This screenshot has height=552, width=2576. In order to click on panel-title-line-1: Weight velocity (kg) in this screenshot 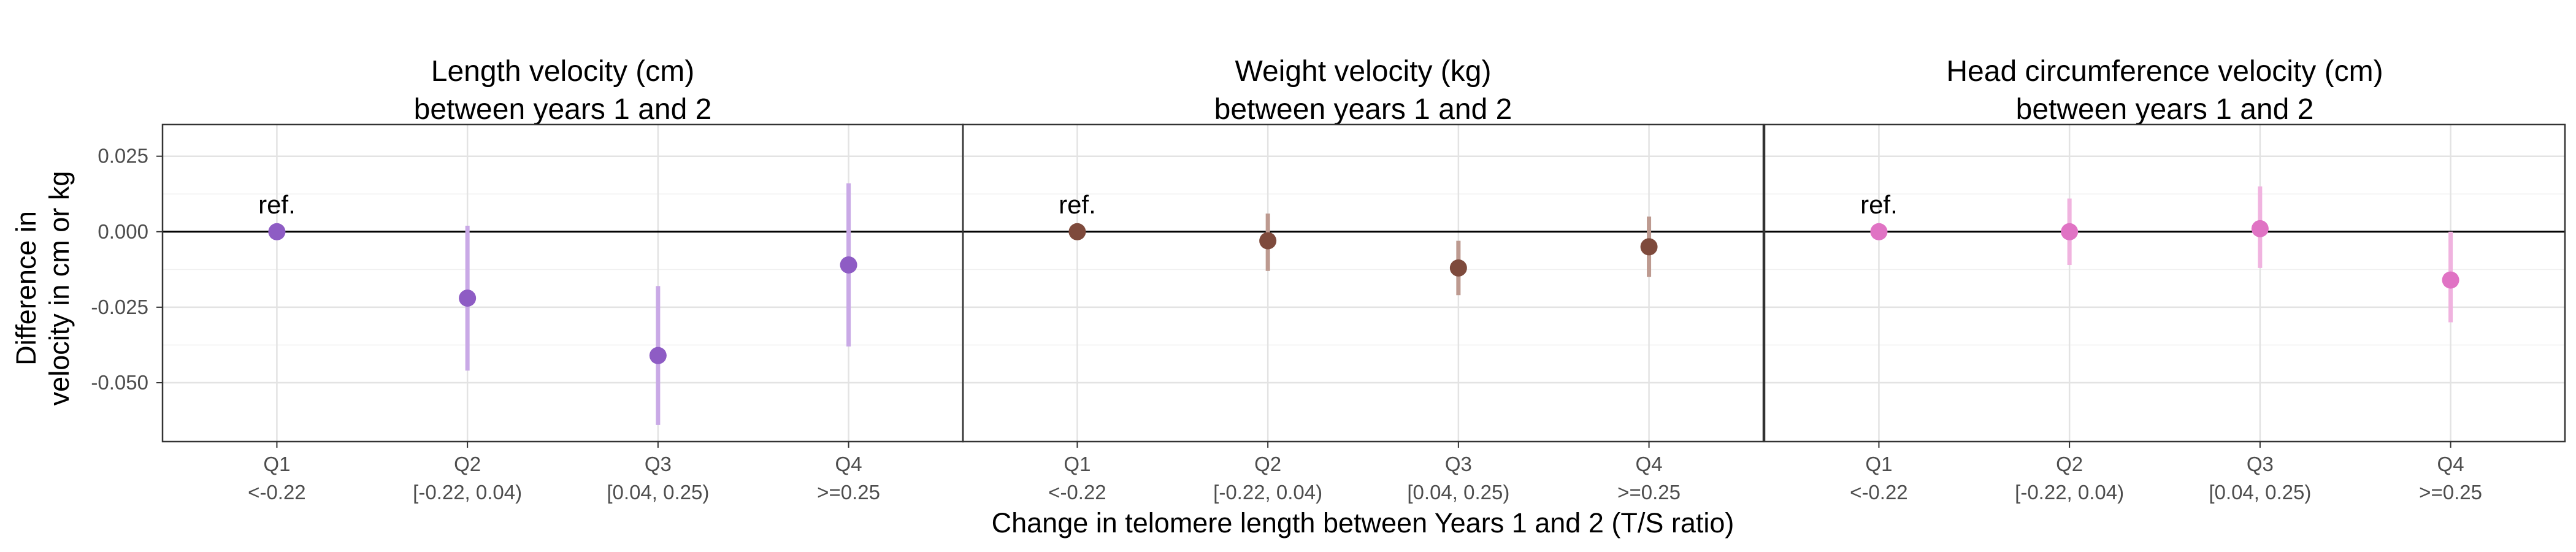, I will do `click(1363, 71)`.